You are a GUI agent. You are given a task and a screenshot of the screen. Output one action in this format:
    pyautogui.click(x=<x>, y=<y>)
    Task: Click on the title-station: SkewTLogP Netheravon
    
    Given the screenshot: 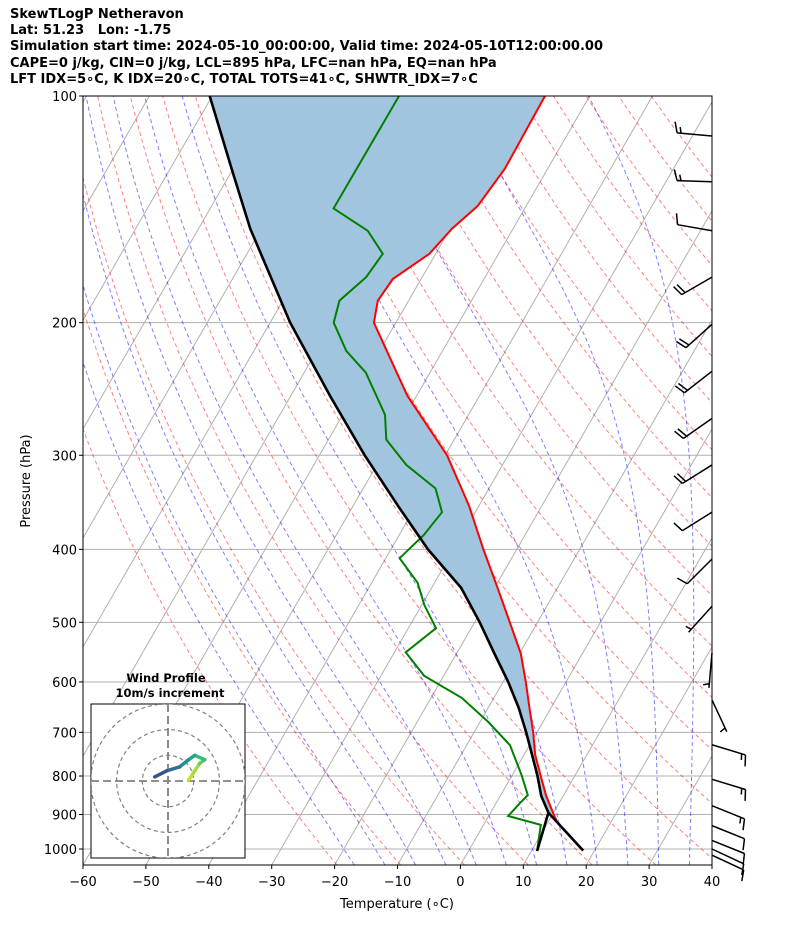 What is the action you would take?
    pyautogui.click(x=97, y=14)
    